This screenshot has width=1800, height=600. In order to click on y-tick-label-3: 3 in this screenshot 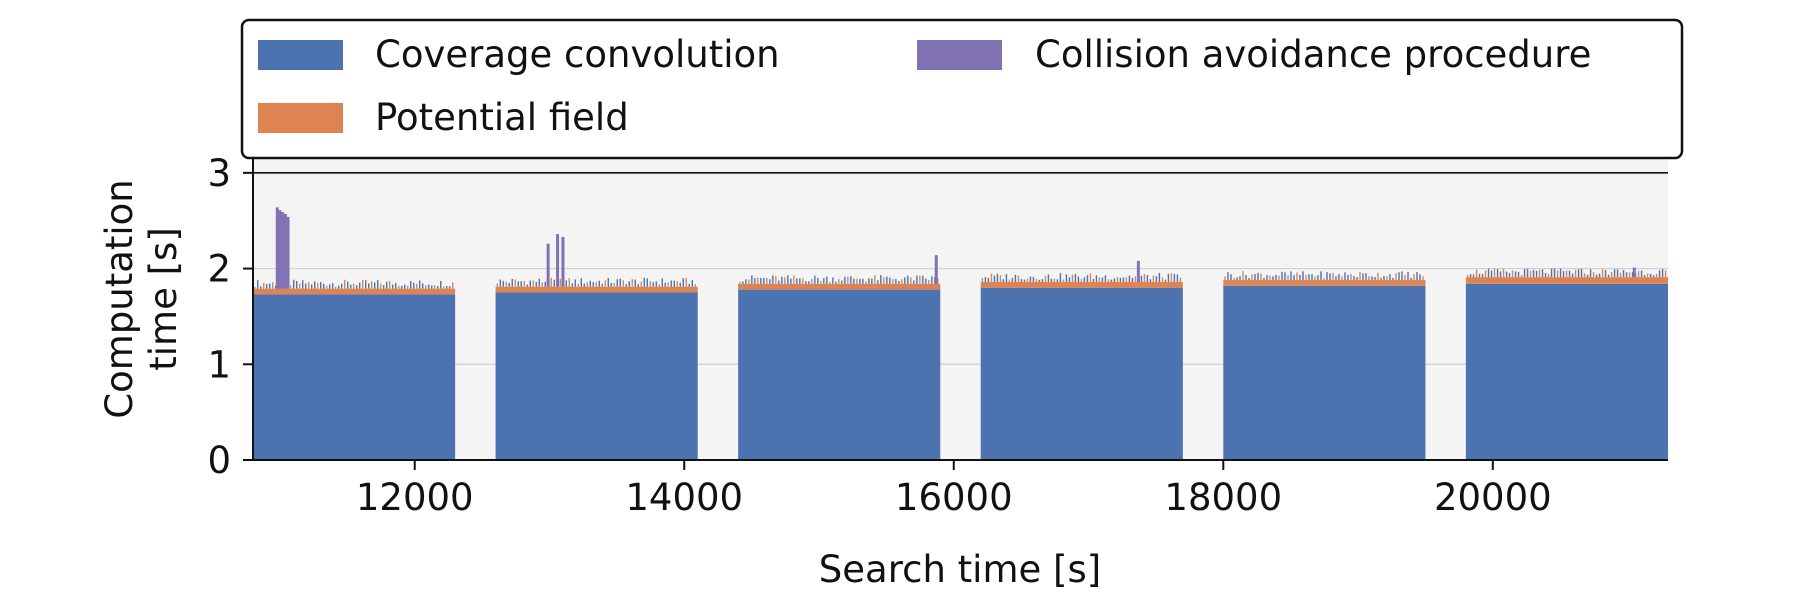, I will do `click(219, 173)`.